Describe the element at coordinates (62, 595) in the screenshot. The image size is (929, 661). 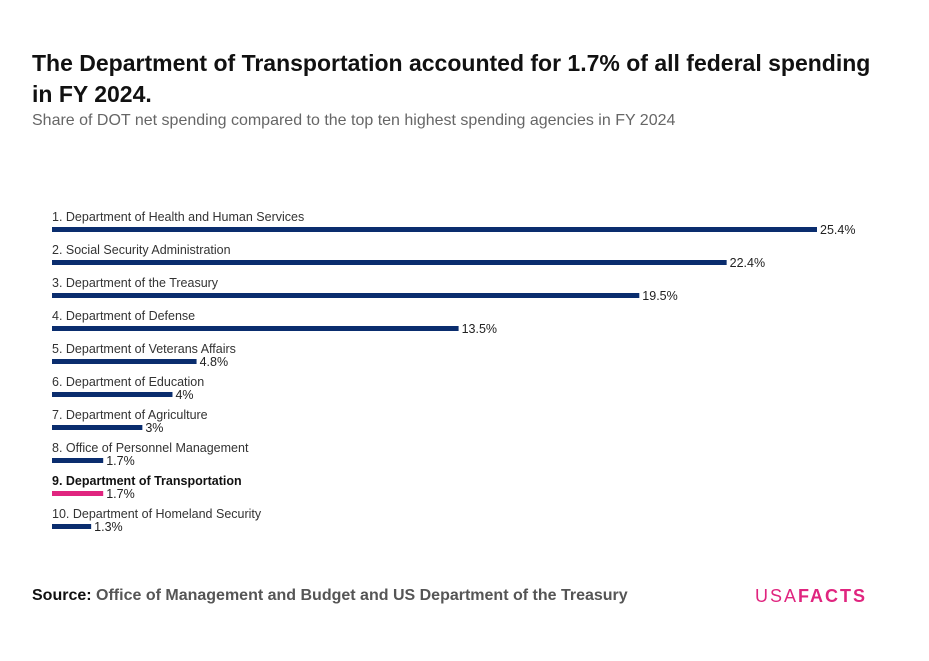
I see `source-label: Source:` at that location.